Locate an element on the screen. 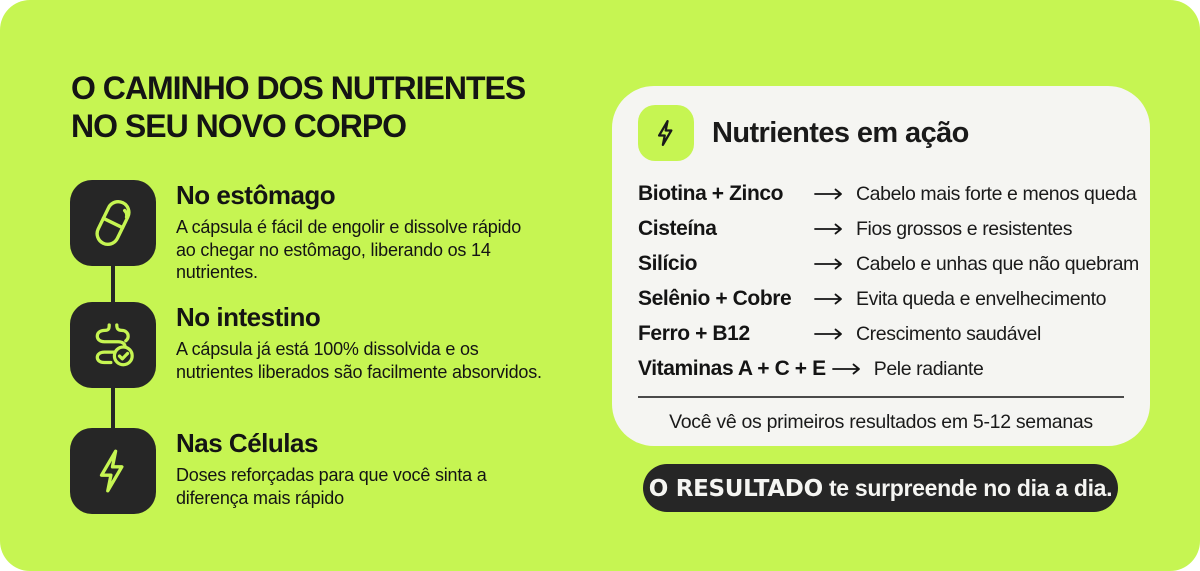  nutrients-card-header: Nutrientes em ação is located at coordinates (881, 133).